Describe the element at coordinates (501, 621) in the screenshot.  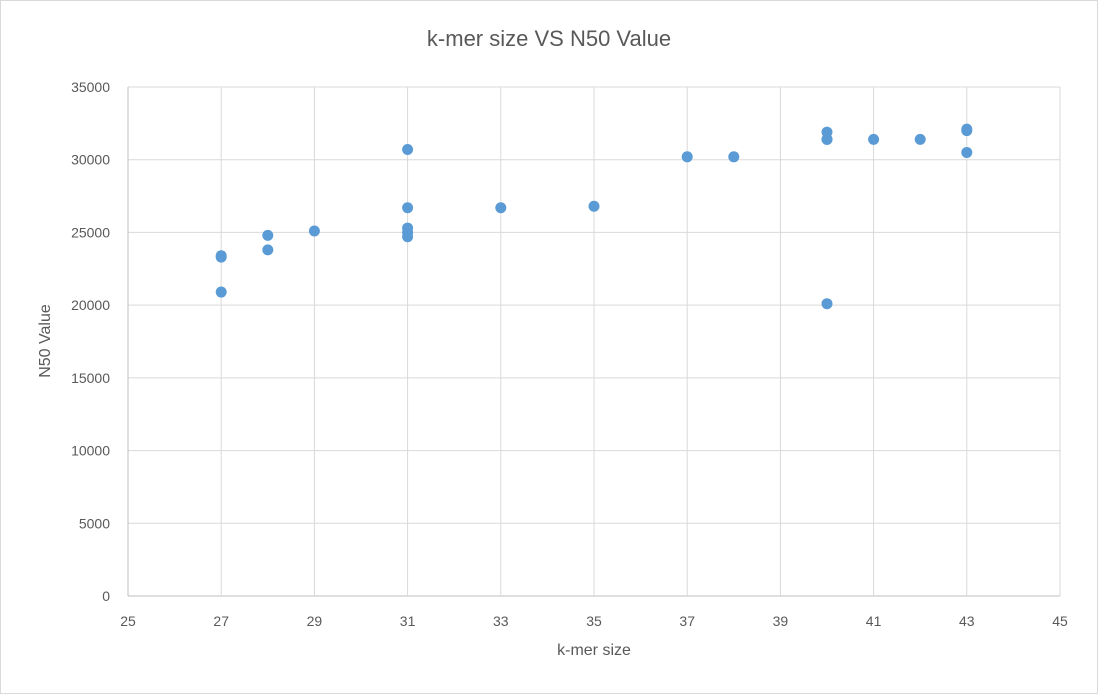
I see `x-tick-label: 33` at that location.